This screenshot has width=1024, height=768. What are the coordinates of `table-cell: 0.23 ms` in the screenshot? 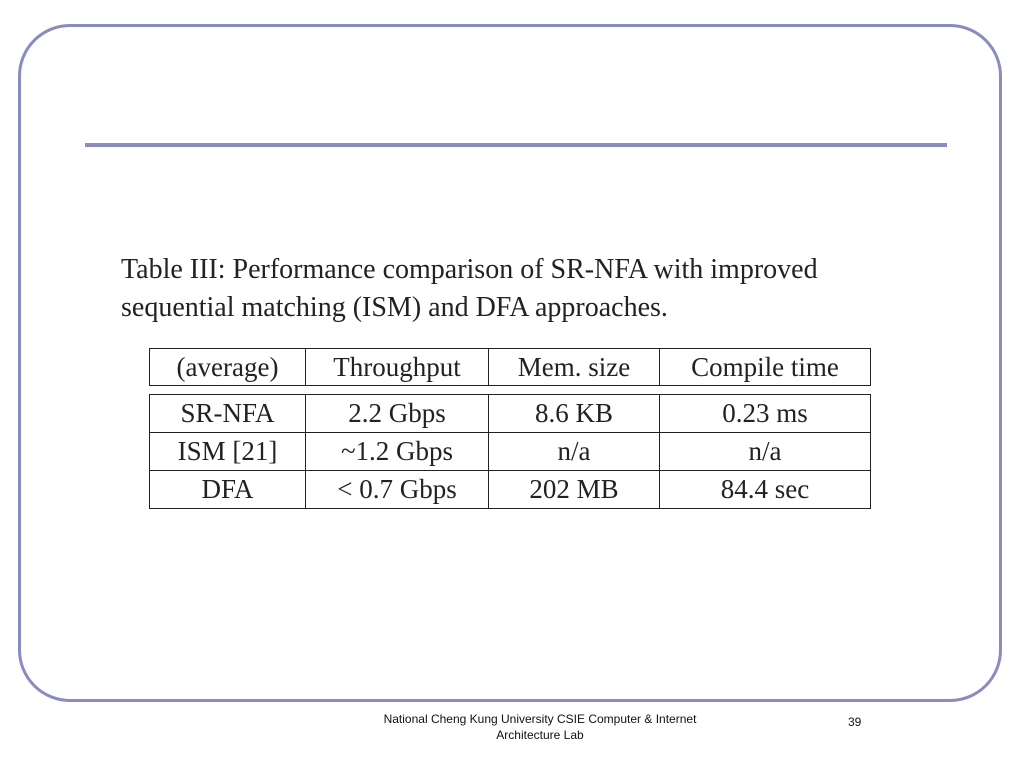 It's located at (765, 413).